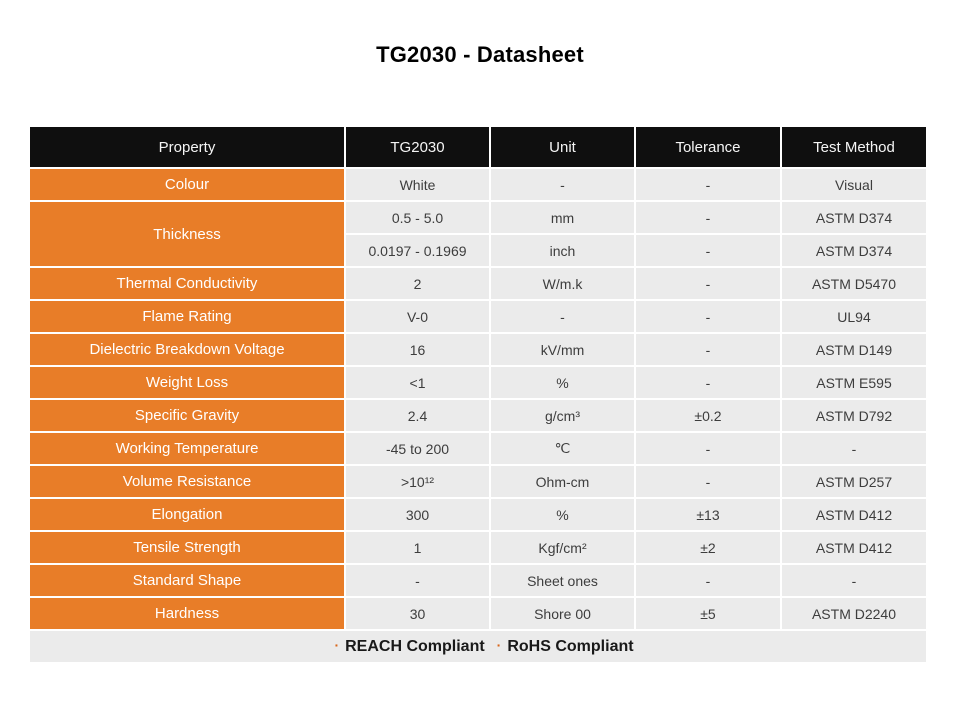 Image resolution: width=960 pixels, height=720 pixels. Describe the element at coordinates (854, 184) in the screenshot. I see `value-cell: Visual` at that location.